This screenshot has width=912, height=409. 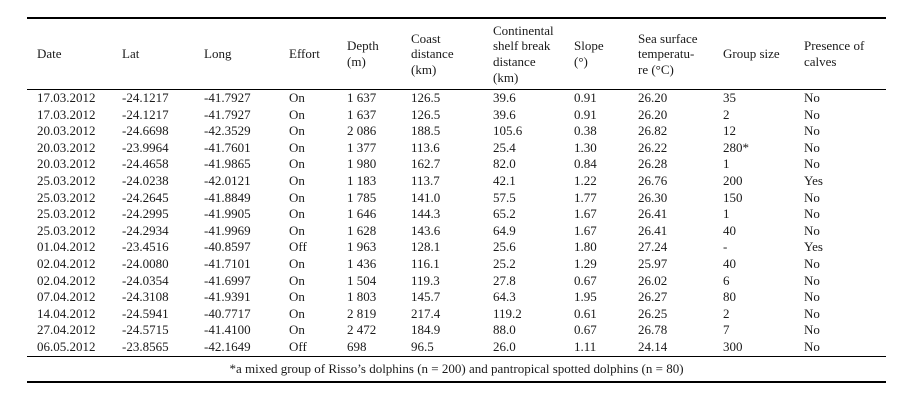 What do you see at coordinates (66, 313) in the screenshot?
I see `cell-date: 14.04.2012` at bounding box center [66, 313].